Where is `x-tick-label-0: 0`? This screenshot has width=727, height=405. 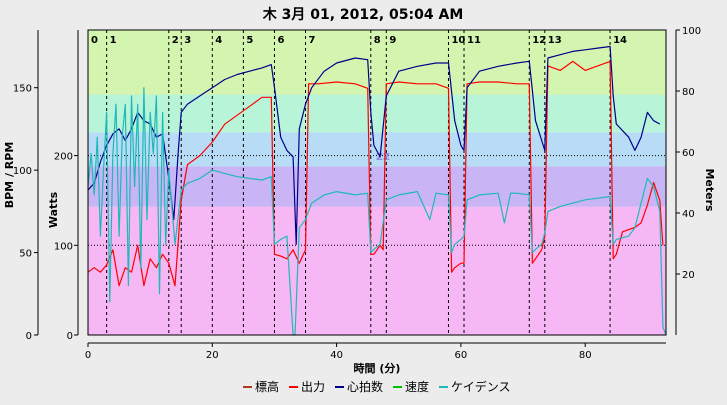
x-tick-label-0: 0 is located at coordinates (88, 355).